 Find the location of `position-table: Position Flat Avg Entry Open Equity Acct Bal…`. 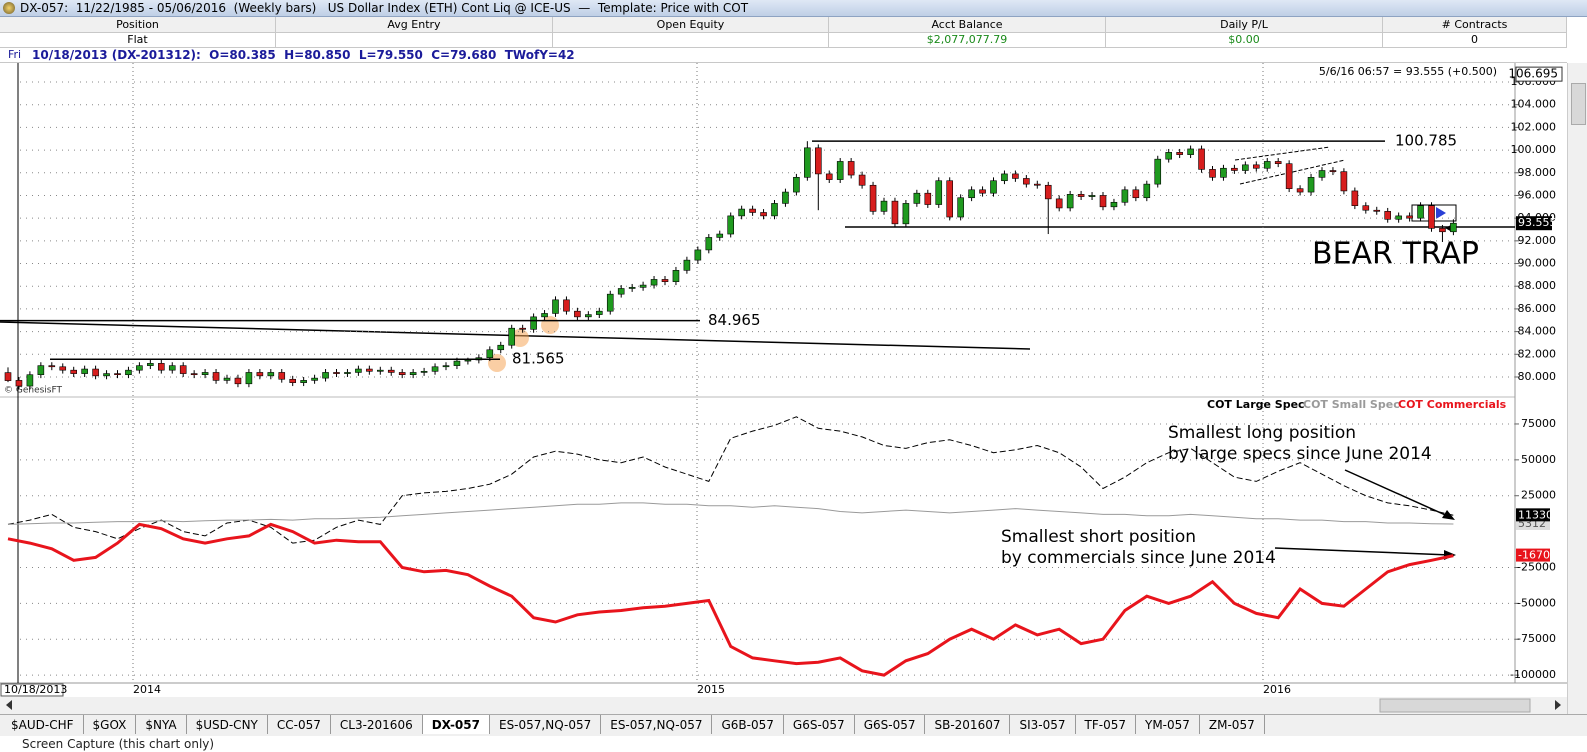

position-table: Position Flat Avg Entry Open Equity Acct Bal… is located at coordinates (783, 32).